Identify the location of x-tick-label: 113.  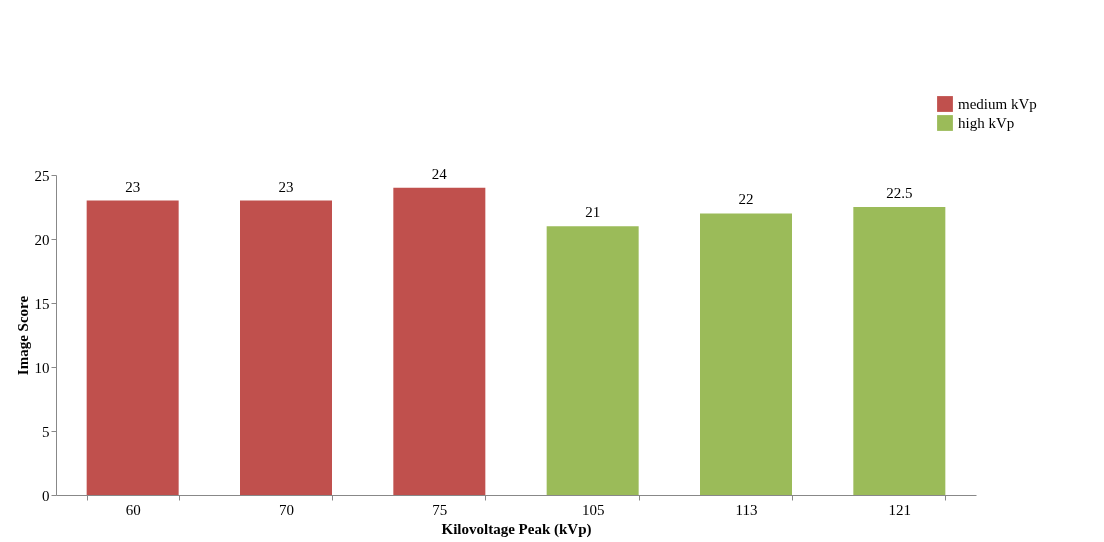
(746, 509).